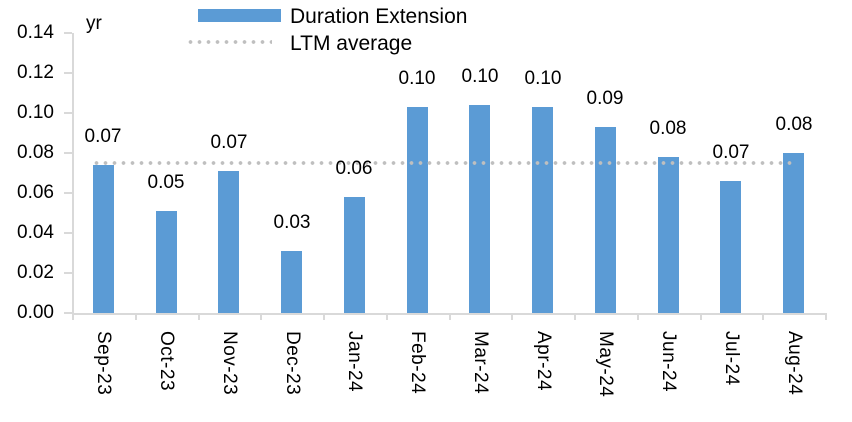  I want to click on data-label-jul-24: 0.07, so click(731, 152).